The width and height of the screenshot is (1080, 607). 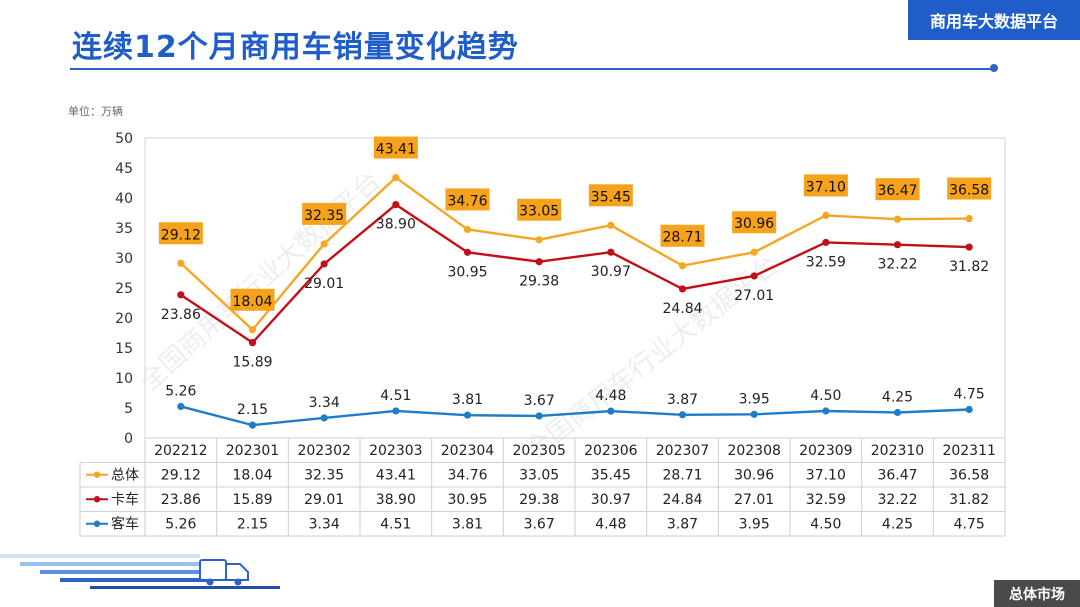 I want to click on data-label-total: 37.10, so click(x=826, y=187).